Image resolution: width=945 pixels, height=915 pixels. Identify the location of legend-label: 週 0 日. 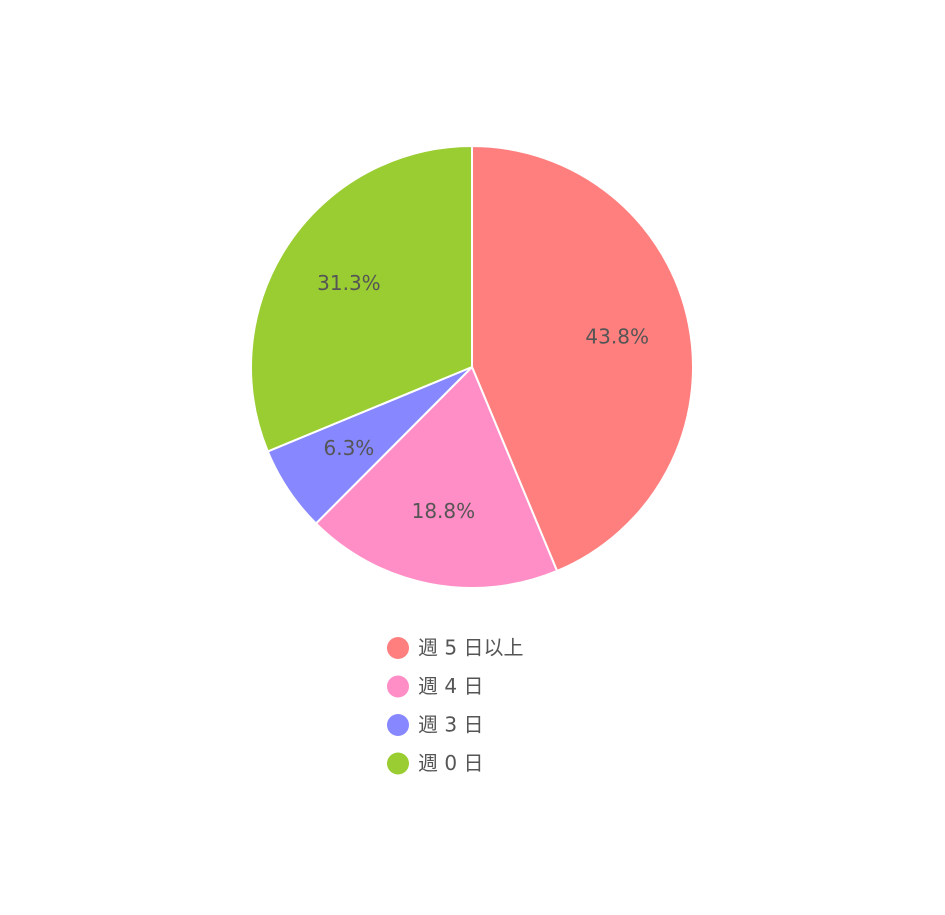
(450, 763).